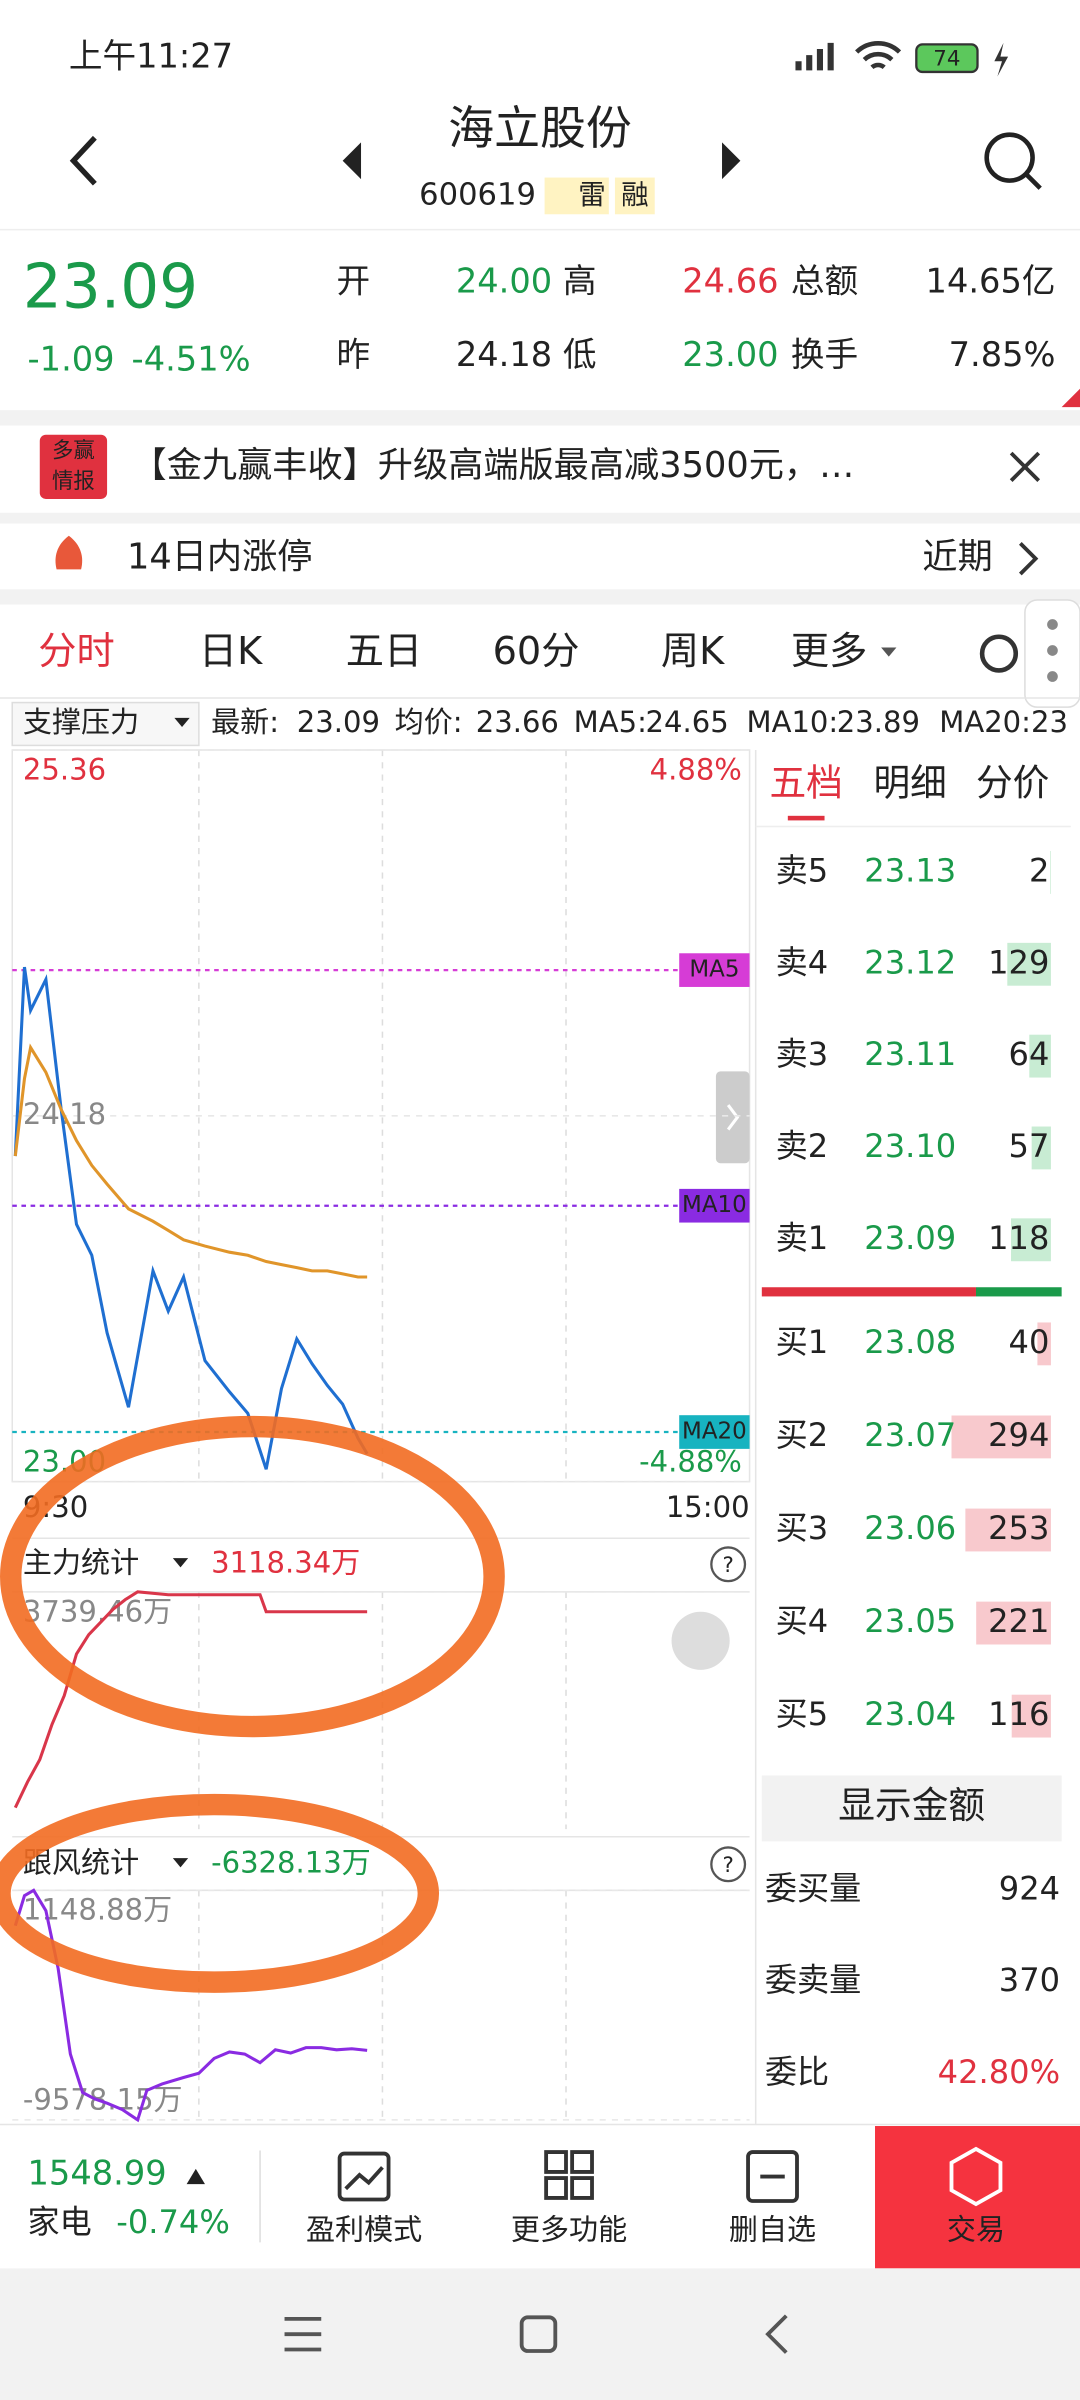 This screenshot has width=1080, height=2400. I want to click on book-volume: 129, so click(1018, 962).